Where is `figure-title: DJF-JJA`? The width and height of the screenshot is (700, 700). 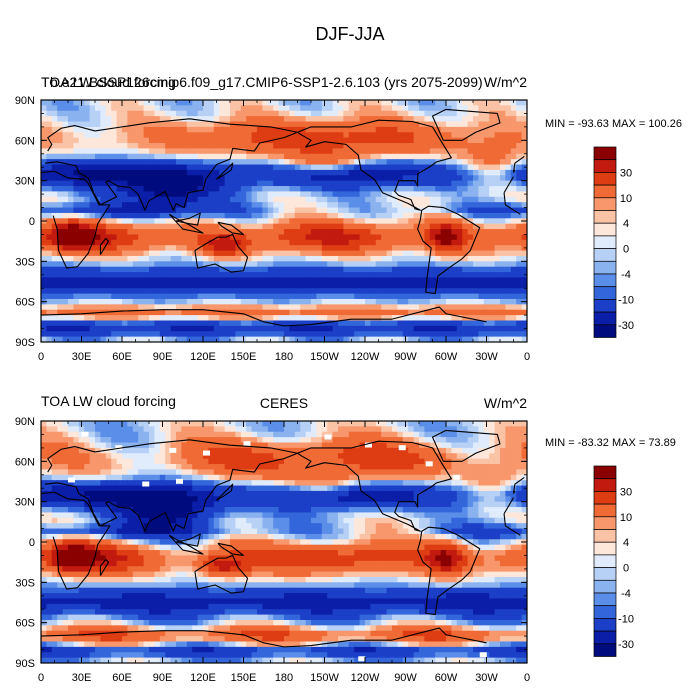 figure-title: DJF-JJA is located at coordinates (350, 34).